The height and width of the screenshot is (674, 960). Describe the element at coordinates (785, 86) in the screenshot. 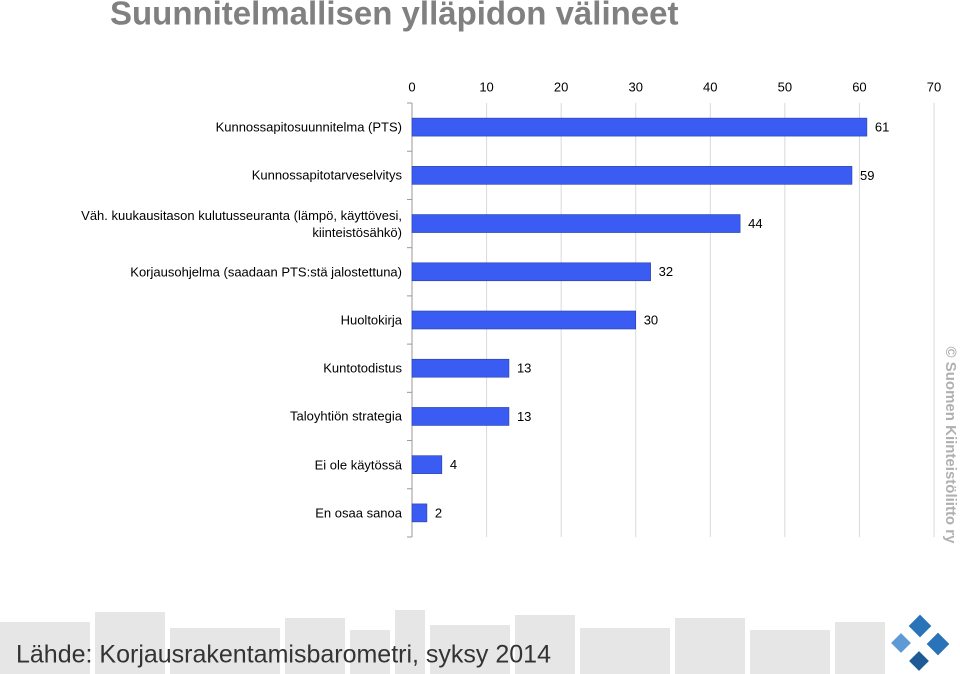

I see `x-tick-label: 50` at that location.